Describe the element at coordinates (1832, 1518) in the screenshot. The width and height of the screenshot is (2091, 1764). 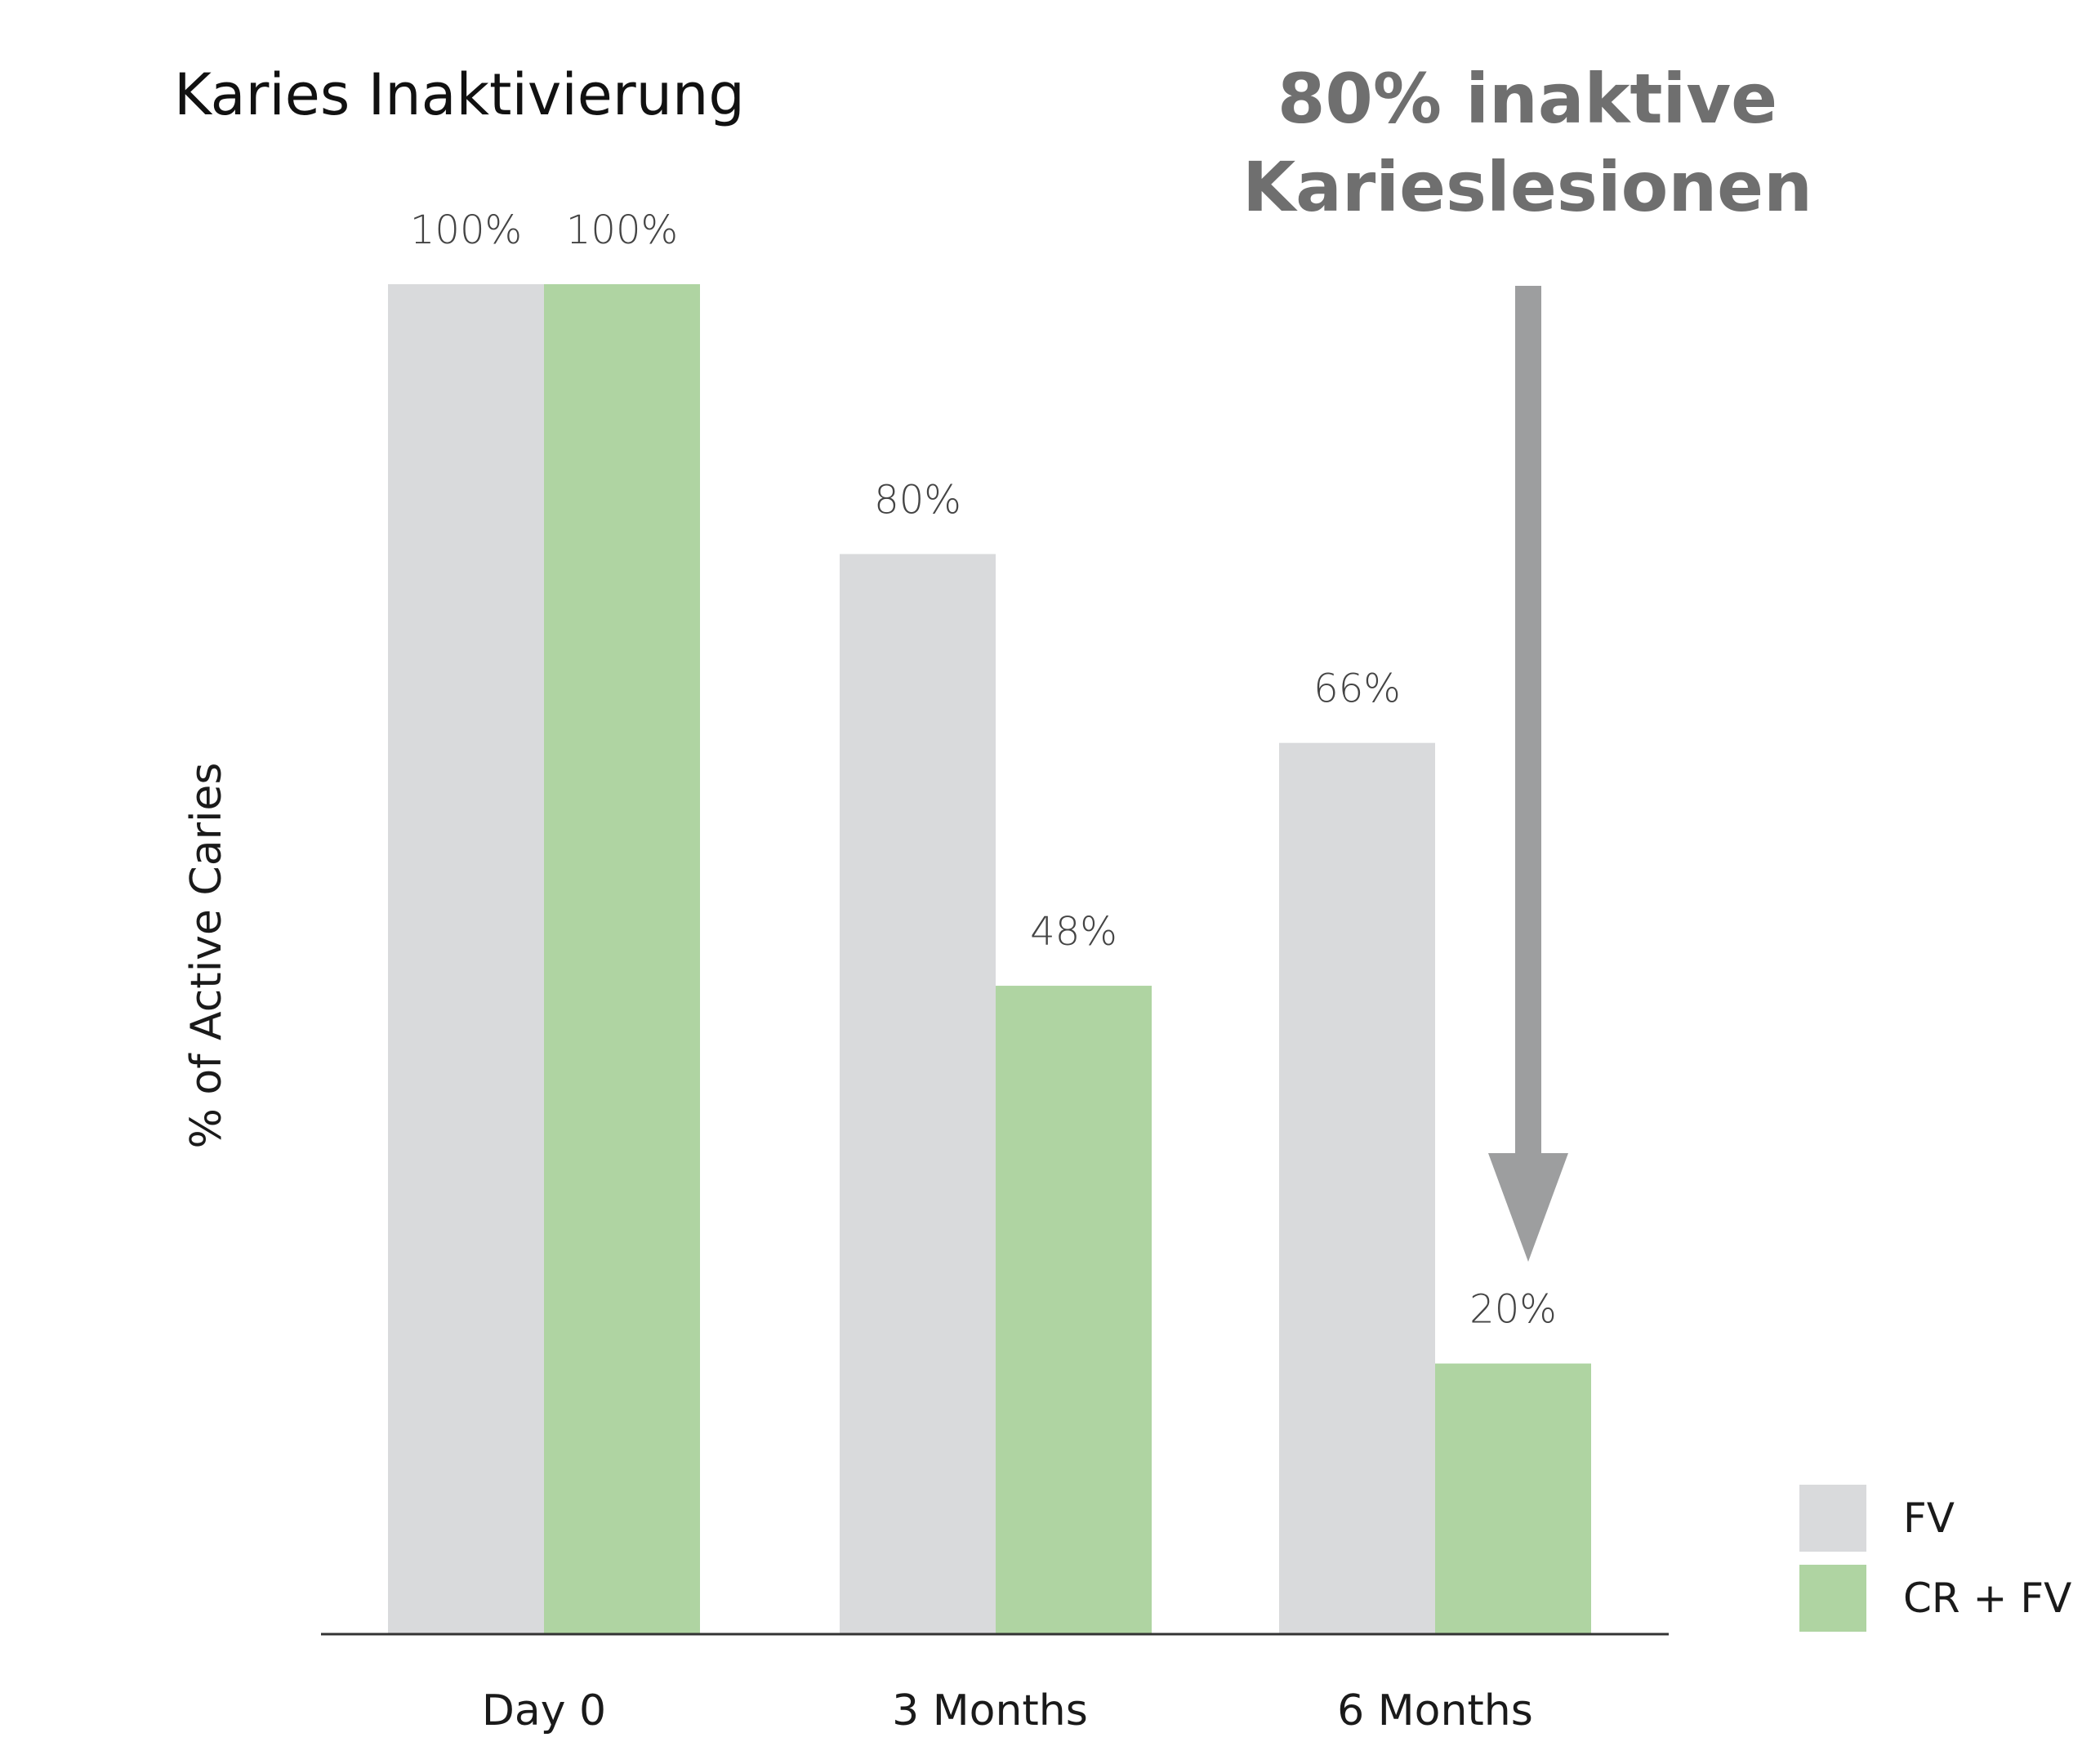
I see `legend-swatch-fv` at that location.